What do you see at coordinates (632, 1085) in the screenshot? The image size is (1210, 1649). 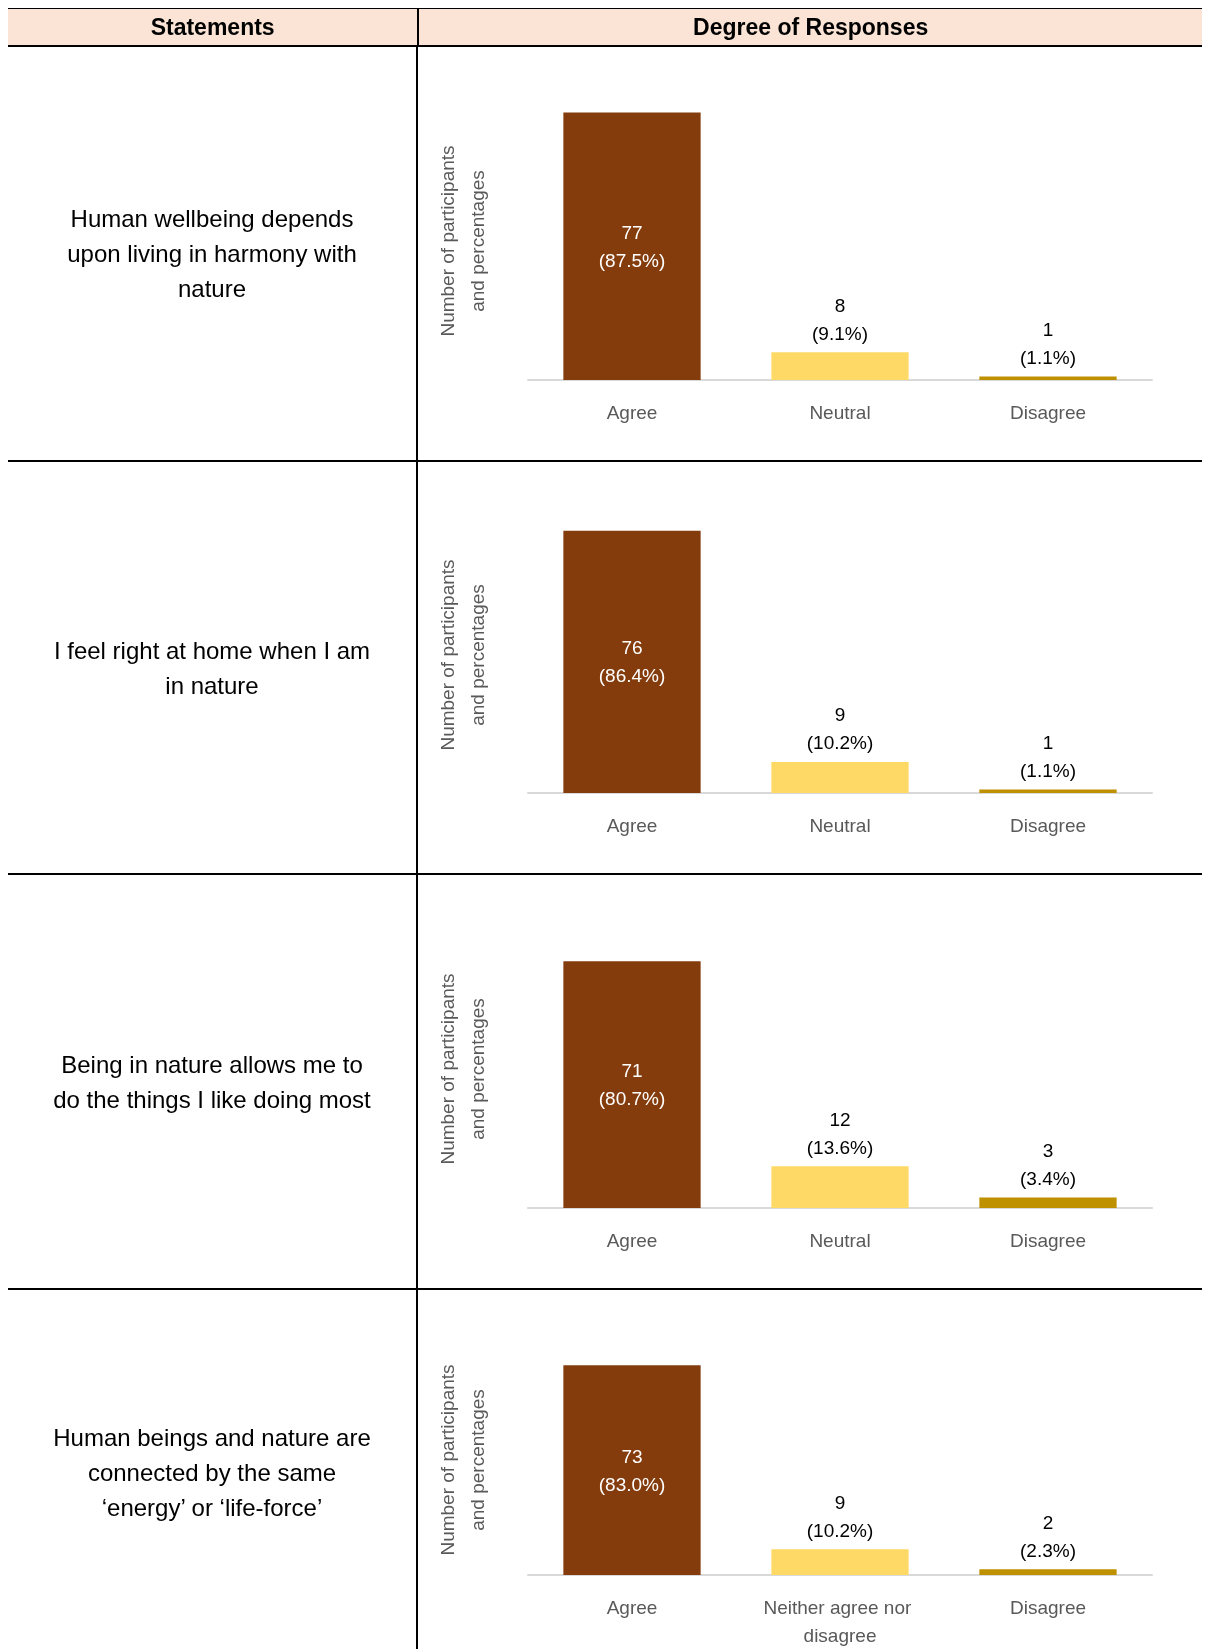 I see `data-label: 71 (80.7%)` at bounding box center [632, 1085].